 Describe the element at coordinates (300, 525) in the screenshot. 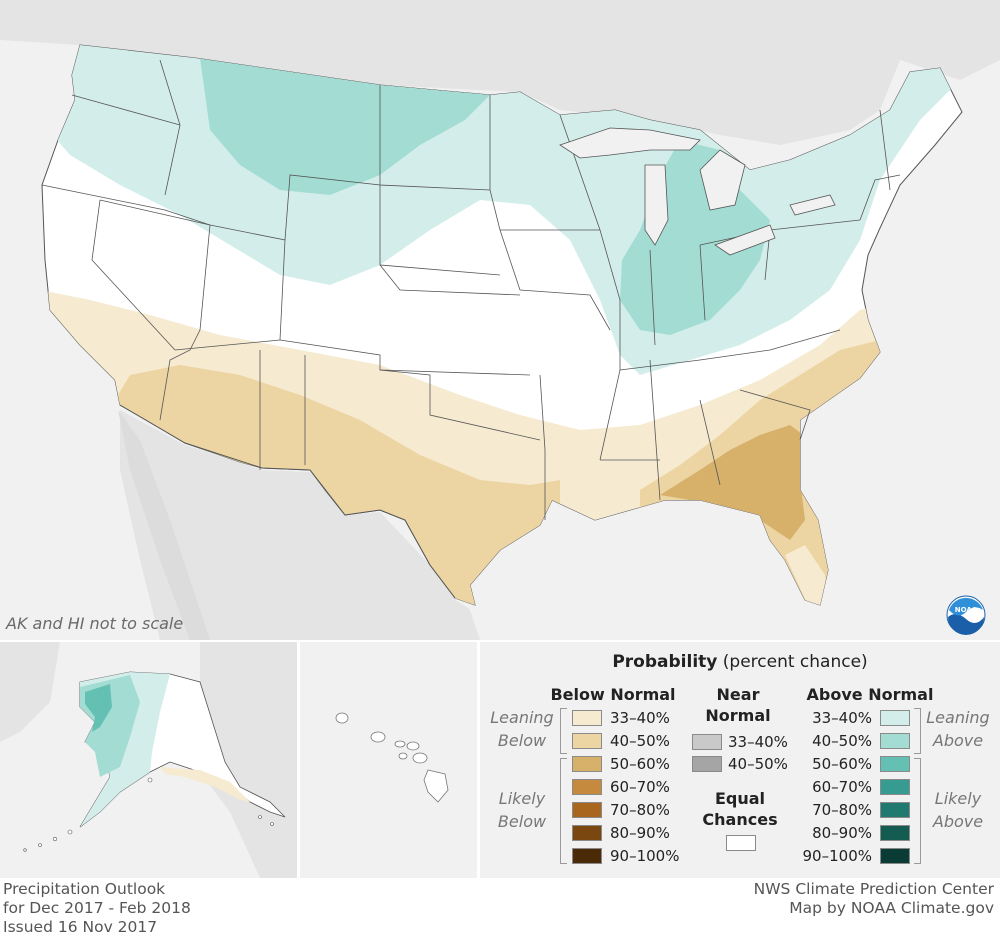

I see `mexico-land` at that location.